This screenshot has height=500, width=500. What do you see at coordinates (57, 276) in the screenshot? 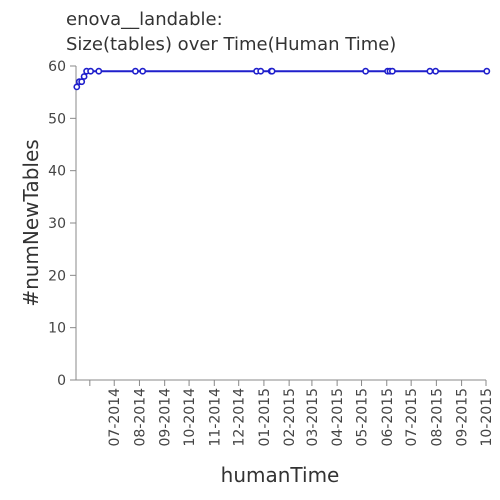
I see `y-tick-label-2: 20` at bounding box center [57, 276].